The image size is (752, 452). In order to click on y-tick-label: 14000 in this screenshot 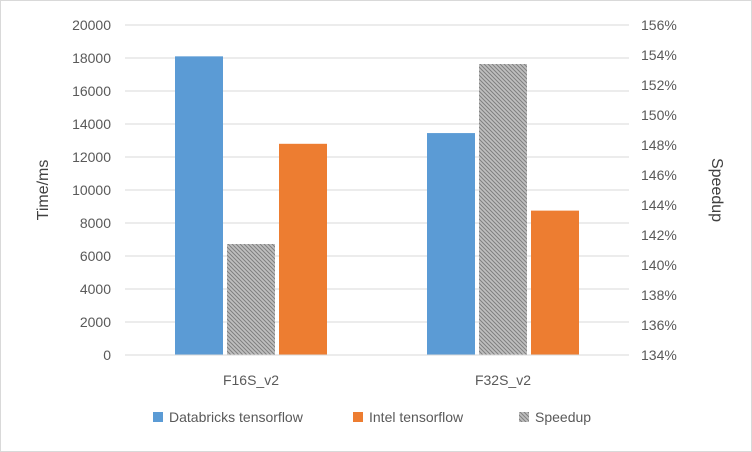, I will do `click(91, 124)`.